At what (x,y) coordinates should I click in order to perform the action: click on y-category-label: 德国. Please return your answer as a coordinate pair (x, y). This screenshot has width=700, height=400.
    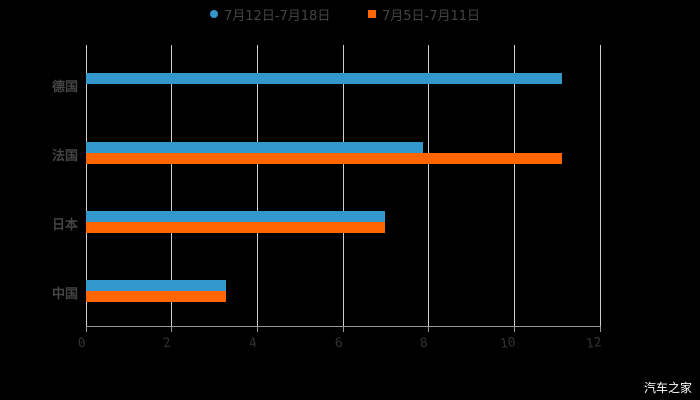
    Looking at the image, I should click on (64, 87).